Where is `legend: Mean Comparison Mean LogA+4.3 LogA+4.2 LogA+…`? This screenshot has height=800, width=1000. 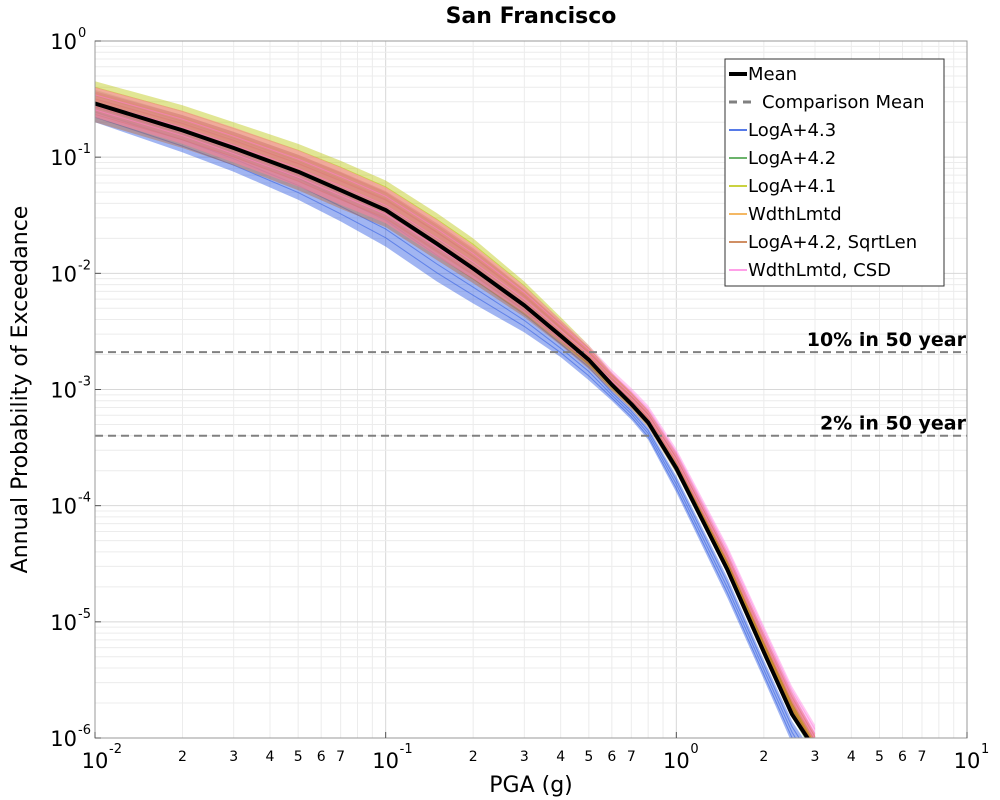 legend: Mean Comparison Mean LogA+4.3 LogA+4.2 LogA+… is located at coordinates (834, 172).